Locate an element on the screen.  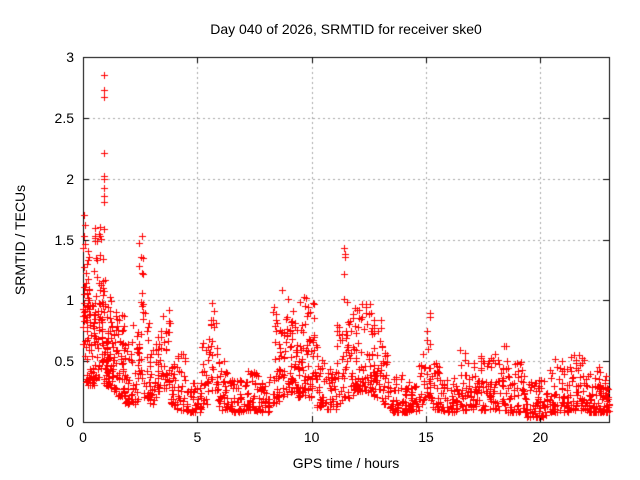
x-tick-label: 5 is located at coordinates (197, 437).